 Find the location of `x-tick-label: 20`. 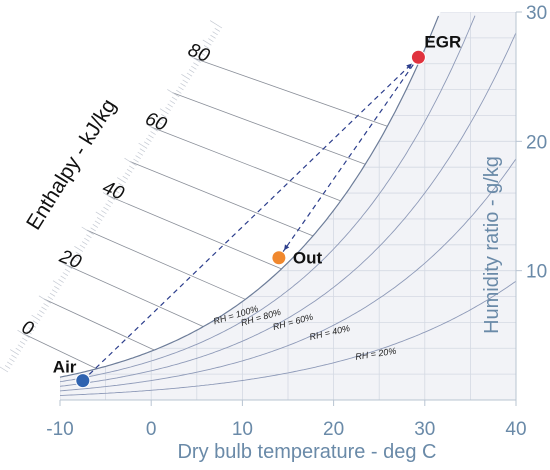

x-tick-label: 20 is located at coordinates (333, 429).